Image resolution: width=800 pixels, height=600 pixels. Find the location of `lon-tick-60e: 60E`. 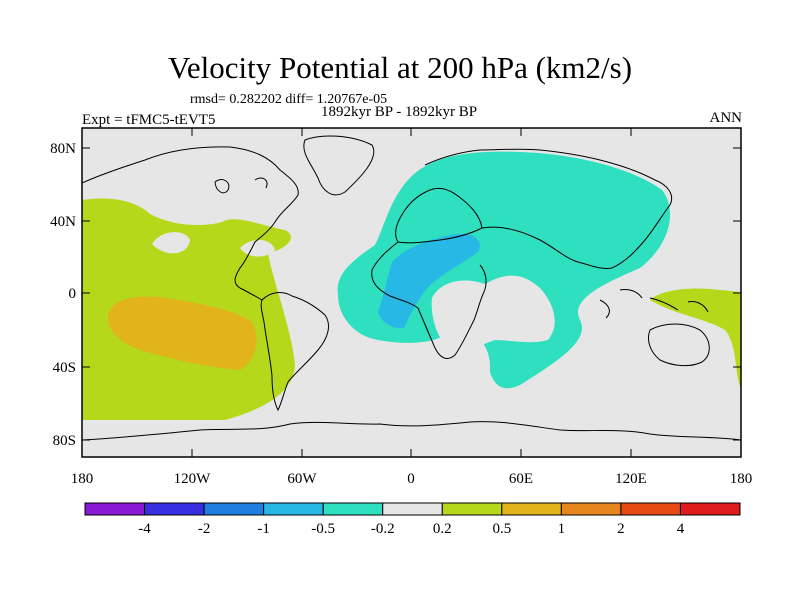

lon-tick-60e: 60E is located at coordinates (521, 479).